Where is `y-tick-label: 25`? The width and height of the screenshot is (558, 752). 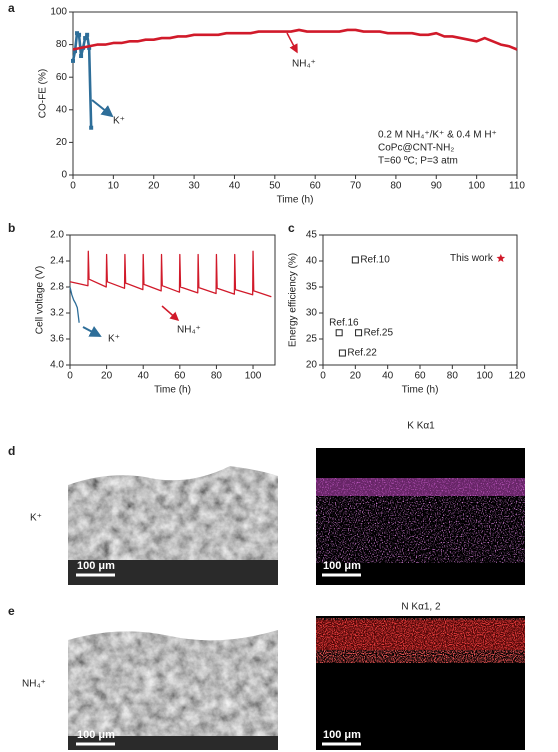 y-tick-label: 25 is located at coordinates (312, 339).